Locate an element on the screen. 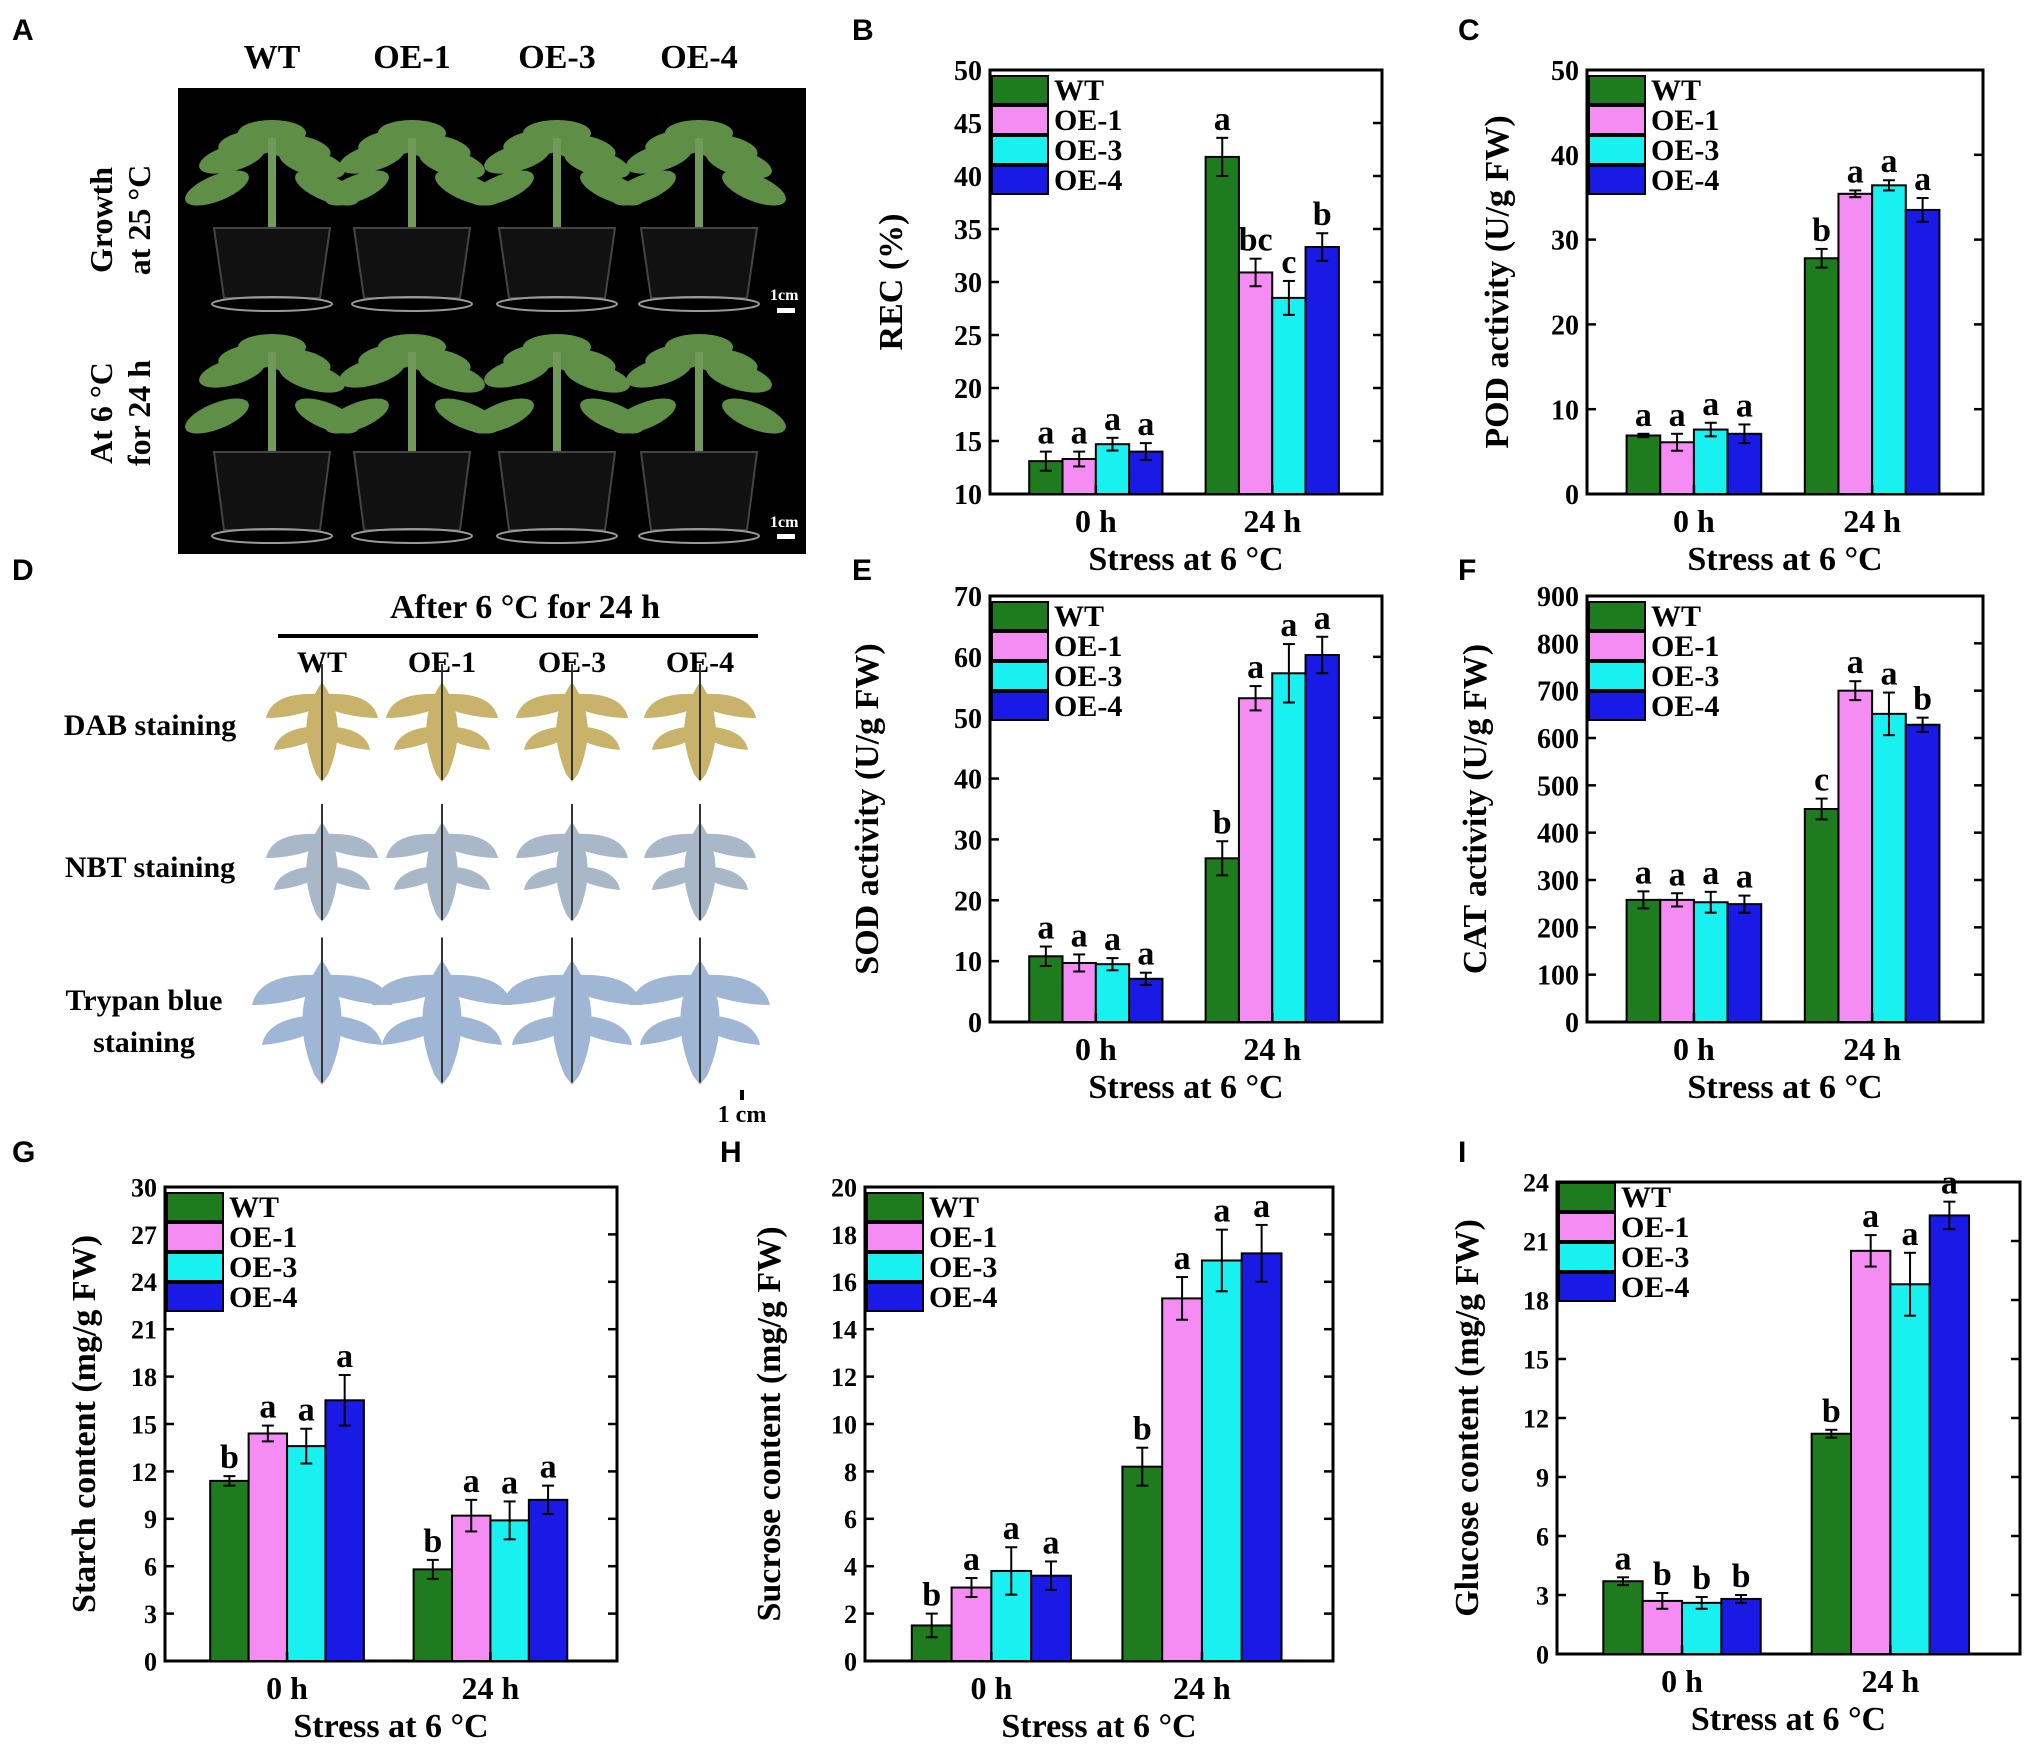 This screenshot has height=1754, width=2033. significance-letter: b is located at coordinates (1662, 1574).